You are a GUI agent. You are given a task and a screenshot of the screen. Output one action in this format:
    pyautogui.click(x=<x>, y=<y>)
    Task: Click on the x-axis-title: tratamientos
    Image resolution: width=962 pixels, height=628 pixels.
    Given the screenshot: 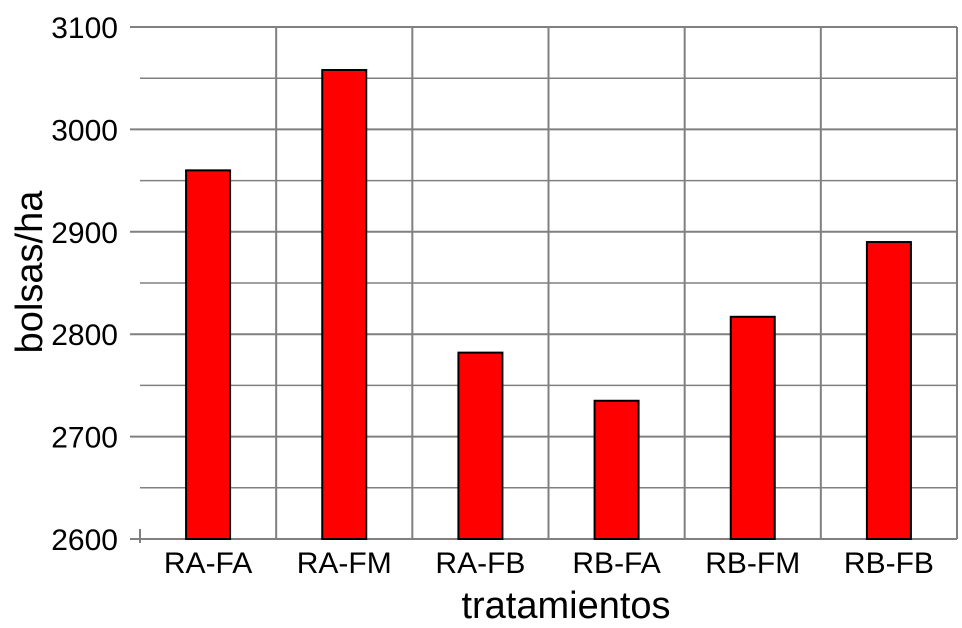 What is the action you would take?
    pyautogui.click(x=565, y=606)
    